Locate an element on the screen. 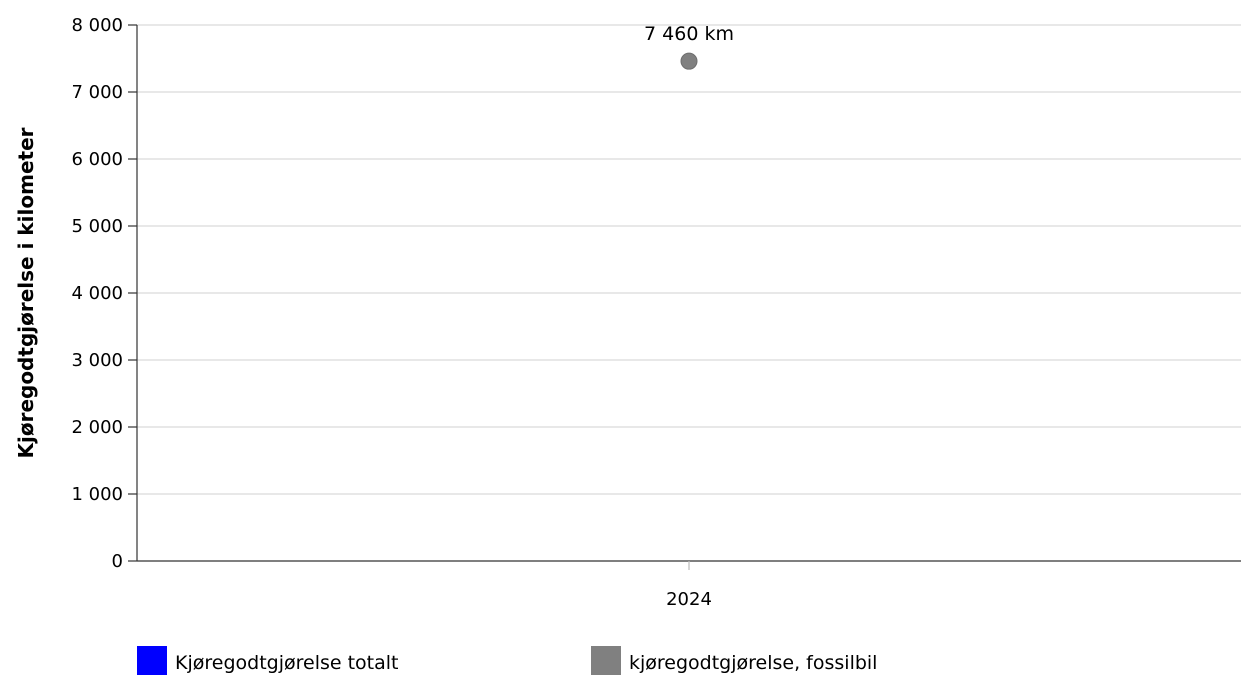 Image resolution: width=1241 pixels, height=675 pixels. x-tick-labels: 2024 is located at coordinates (689, 599).